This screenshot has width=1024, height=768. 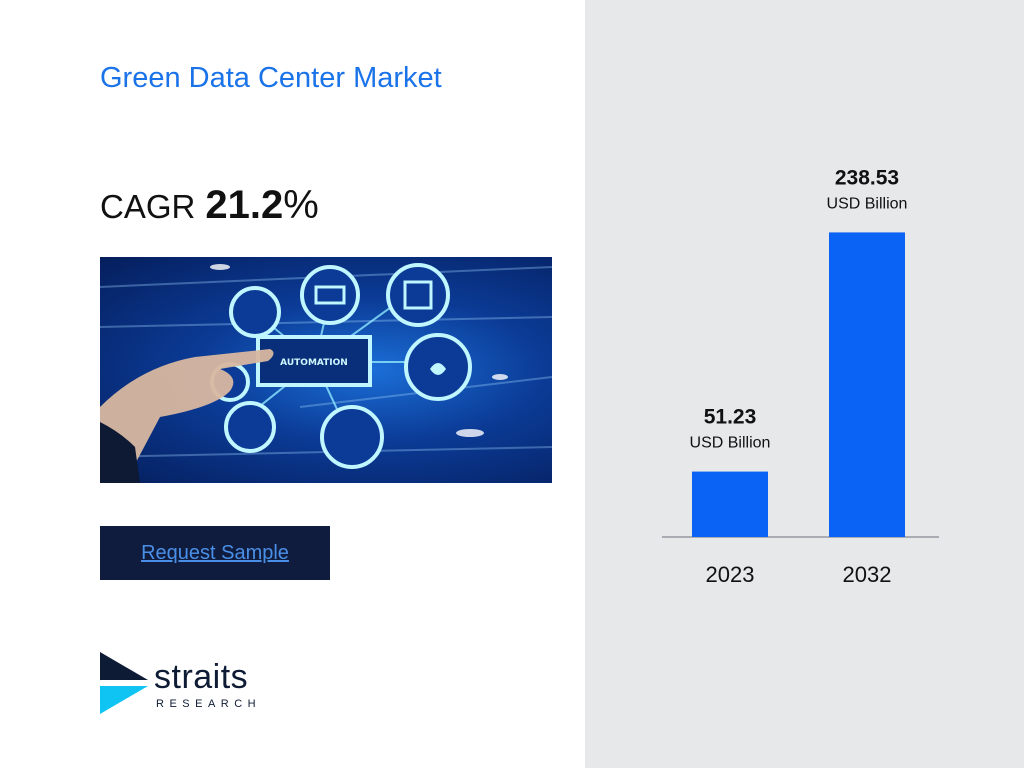 What do you see at coordinates (867, 177) in the screenshot?
I see `value-label-2032: 238.53` at bounding box center [867, 177].